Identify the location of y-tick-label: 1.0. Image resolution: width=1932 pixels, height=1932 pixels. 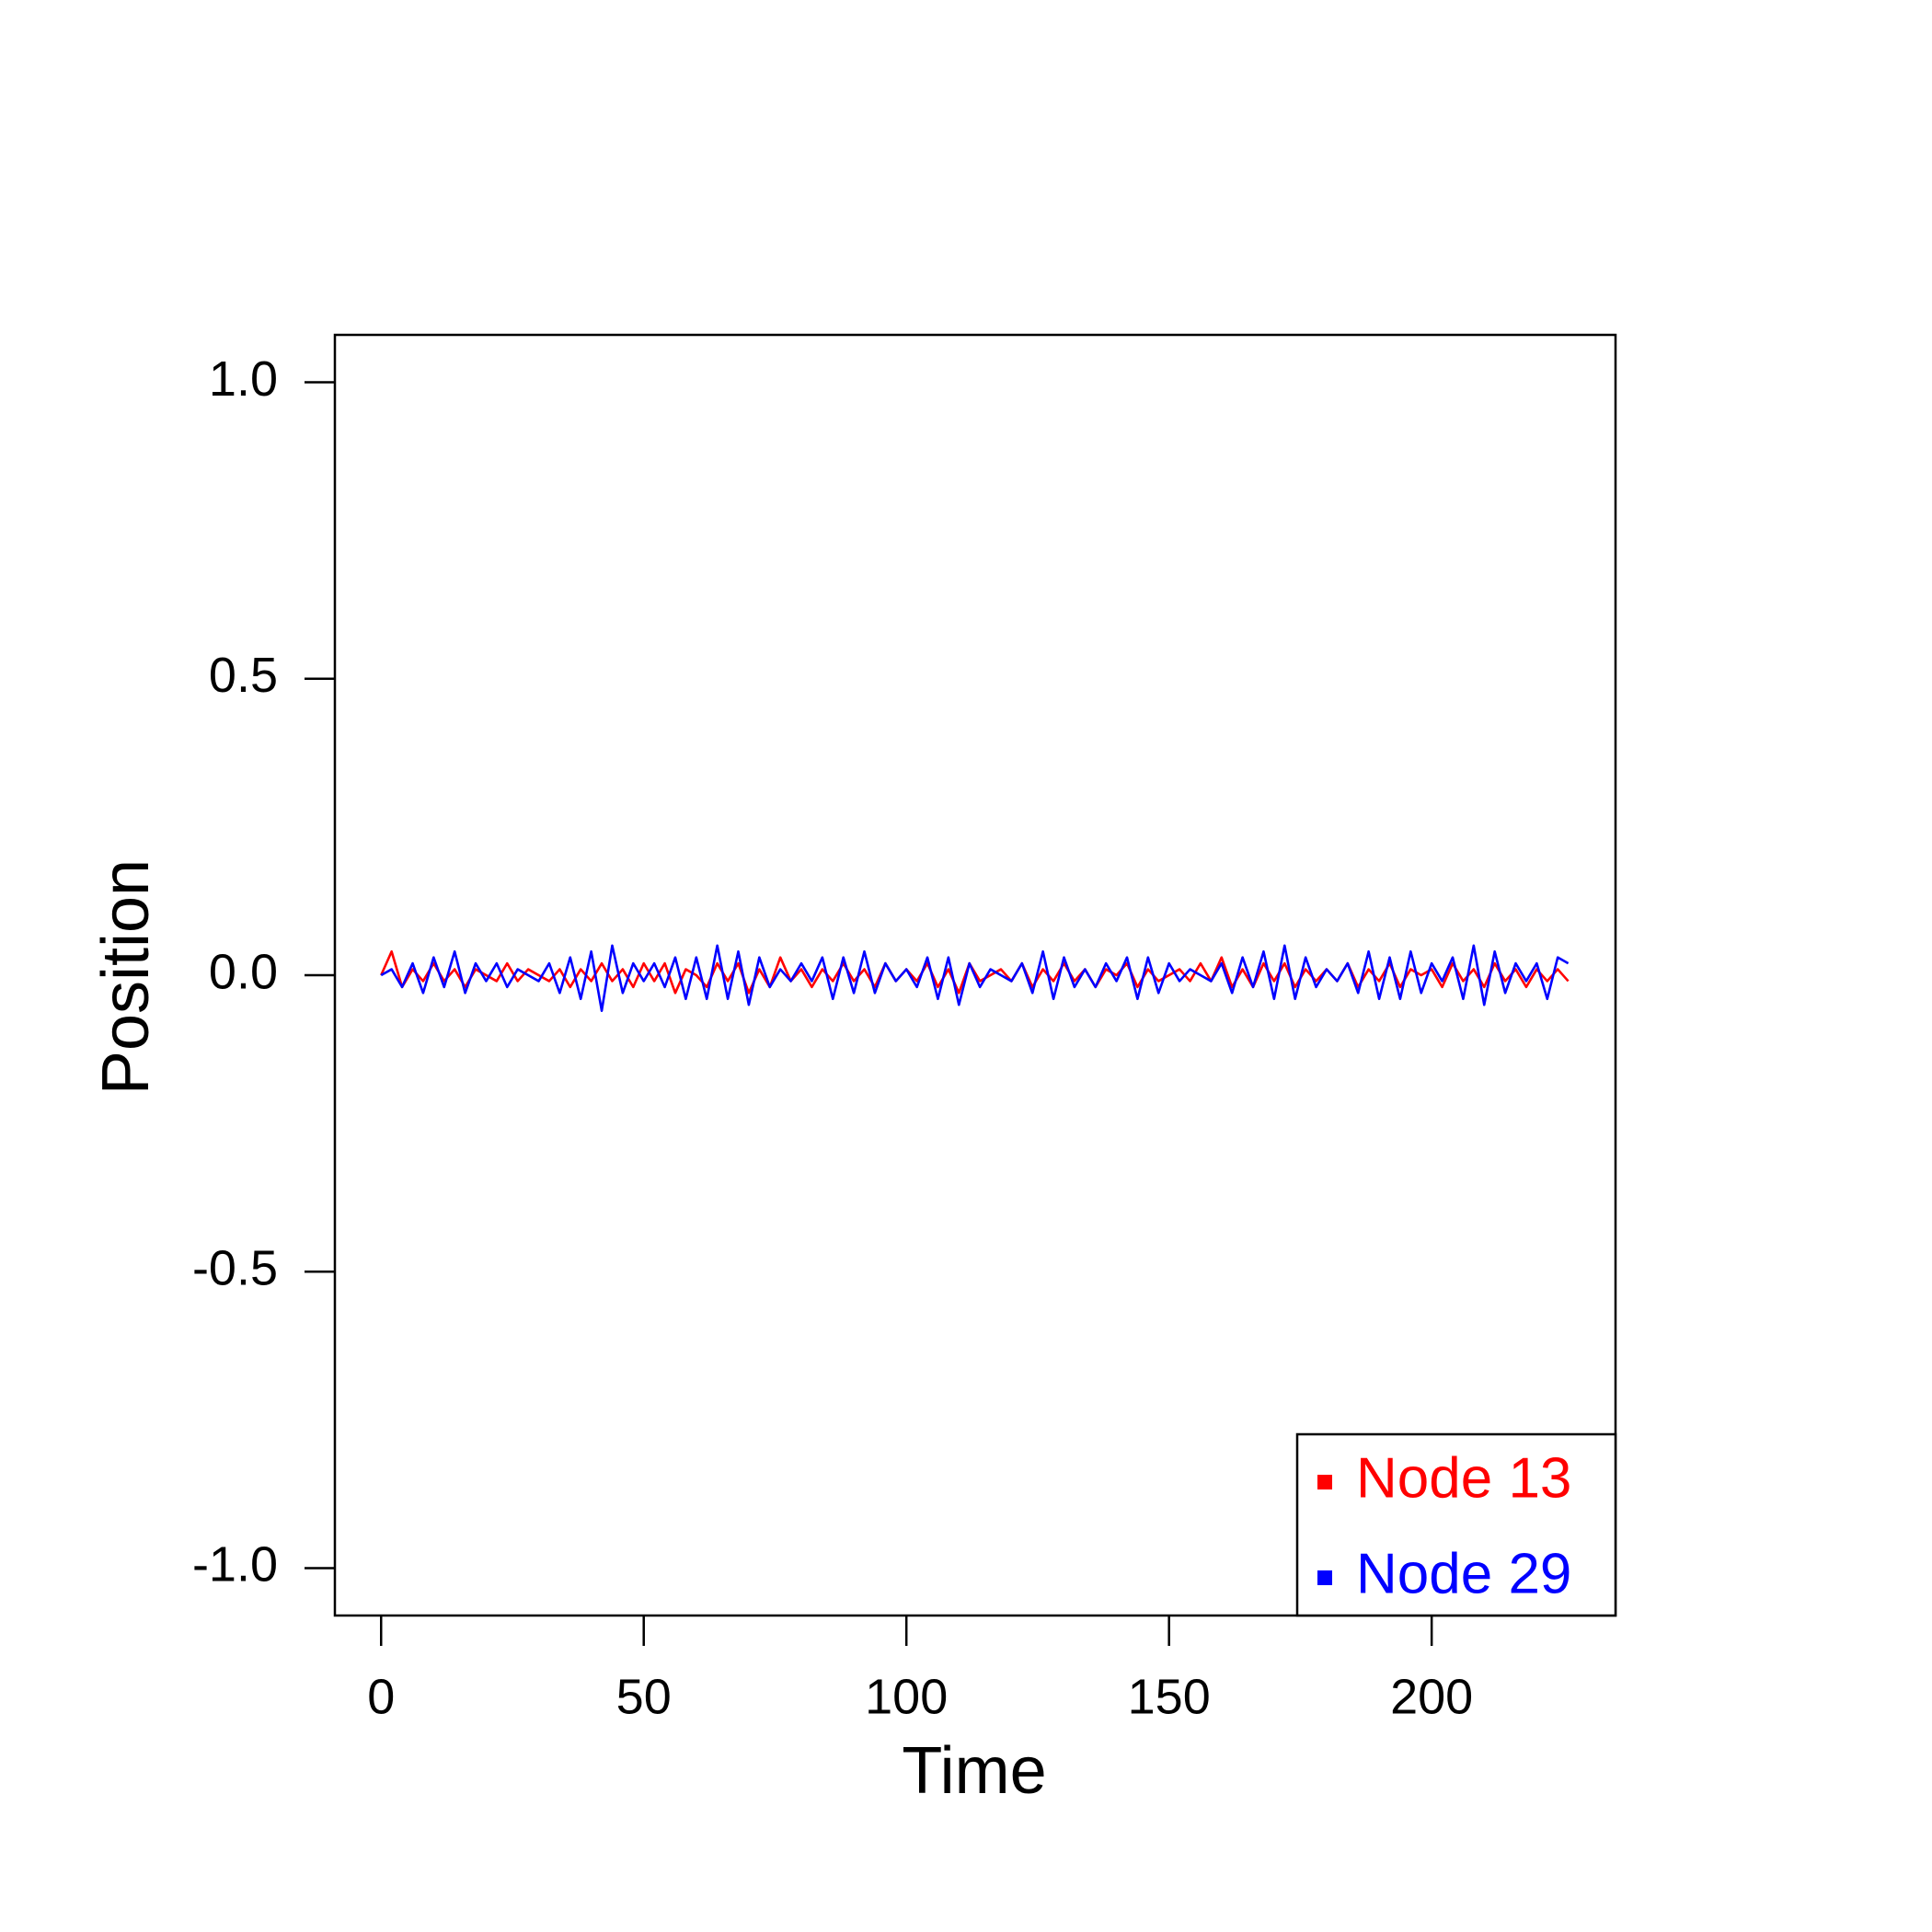
(243, 379).